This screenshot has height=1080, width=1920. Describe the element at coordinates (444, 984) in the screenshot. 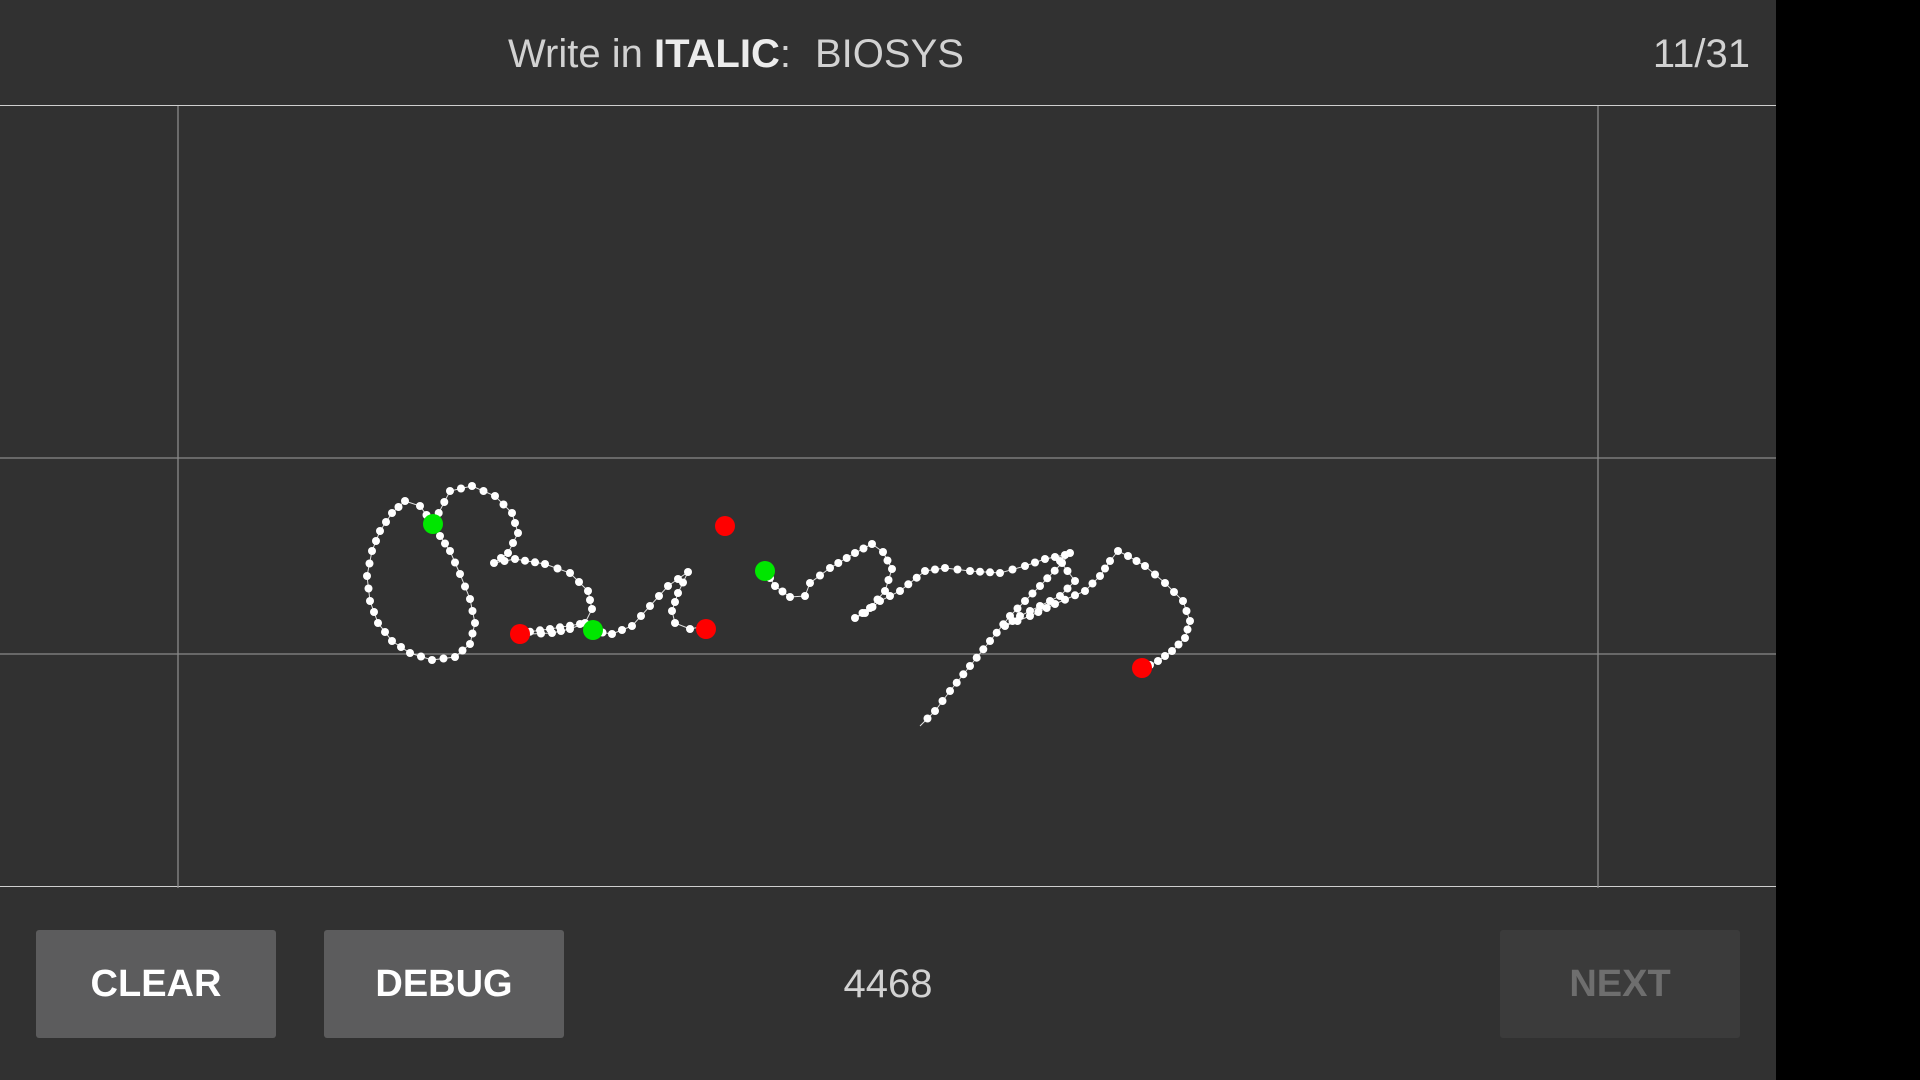

I see `debug-button: DEBUG` at that location.